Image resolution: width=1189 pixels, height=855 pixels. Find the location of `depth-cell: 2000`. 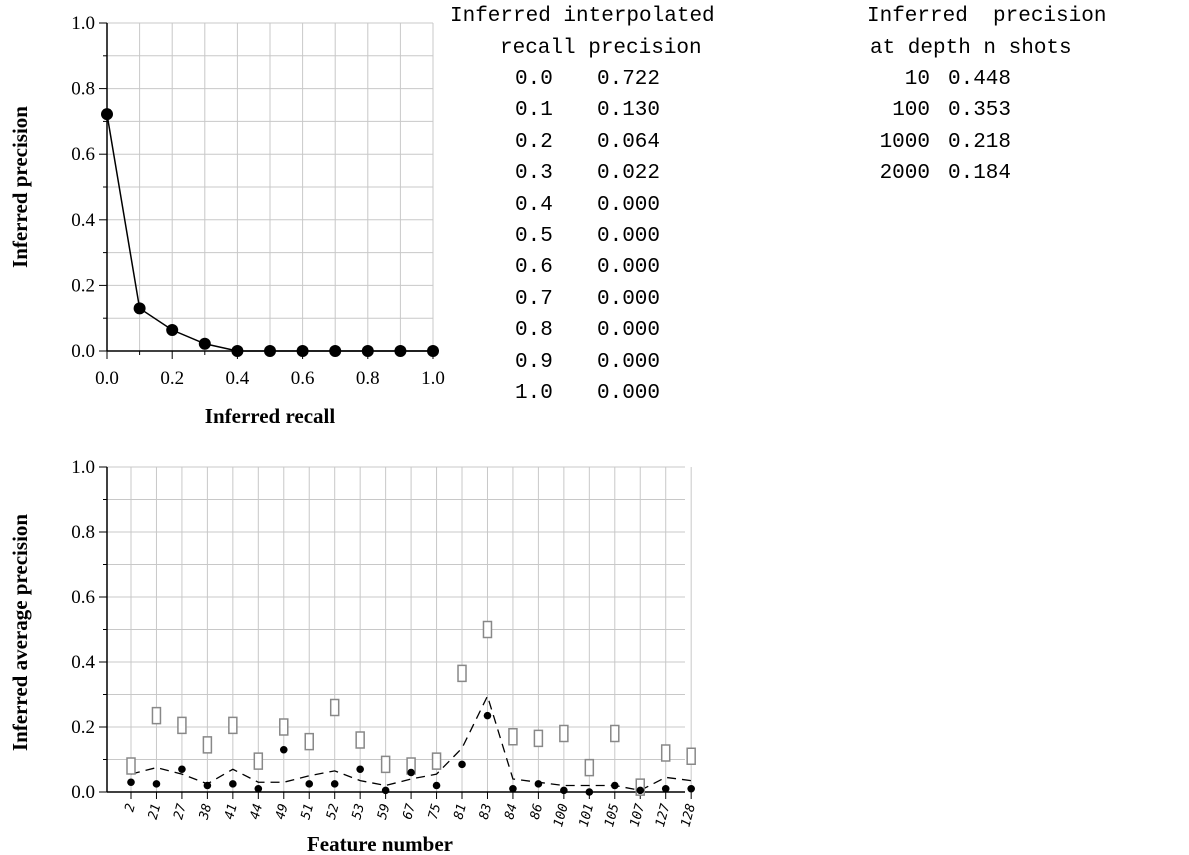

depth-cell: 2000 is located at coordinates (904, 174).